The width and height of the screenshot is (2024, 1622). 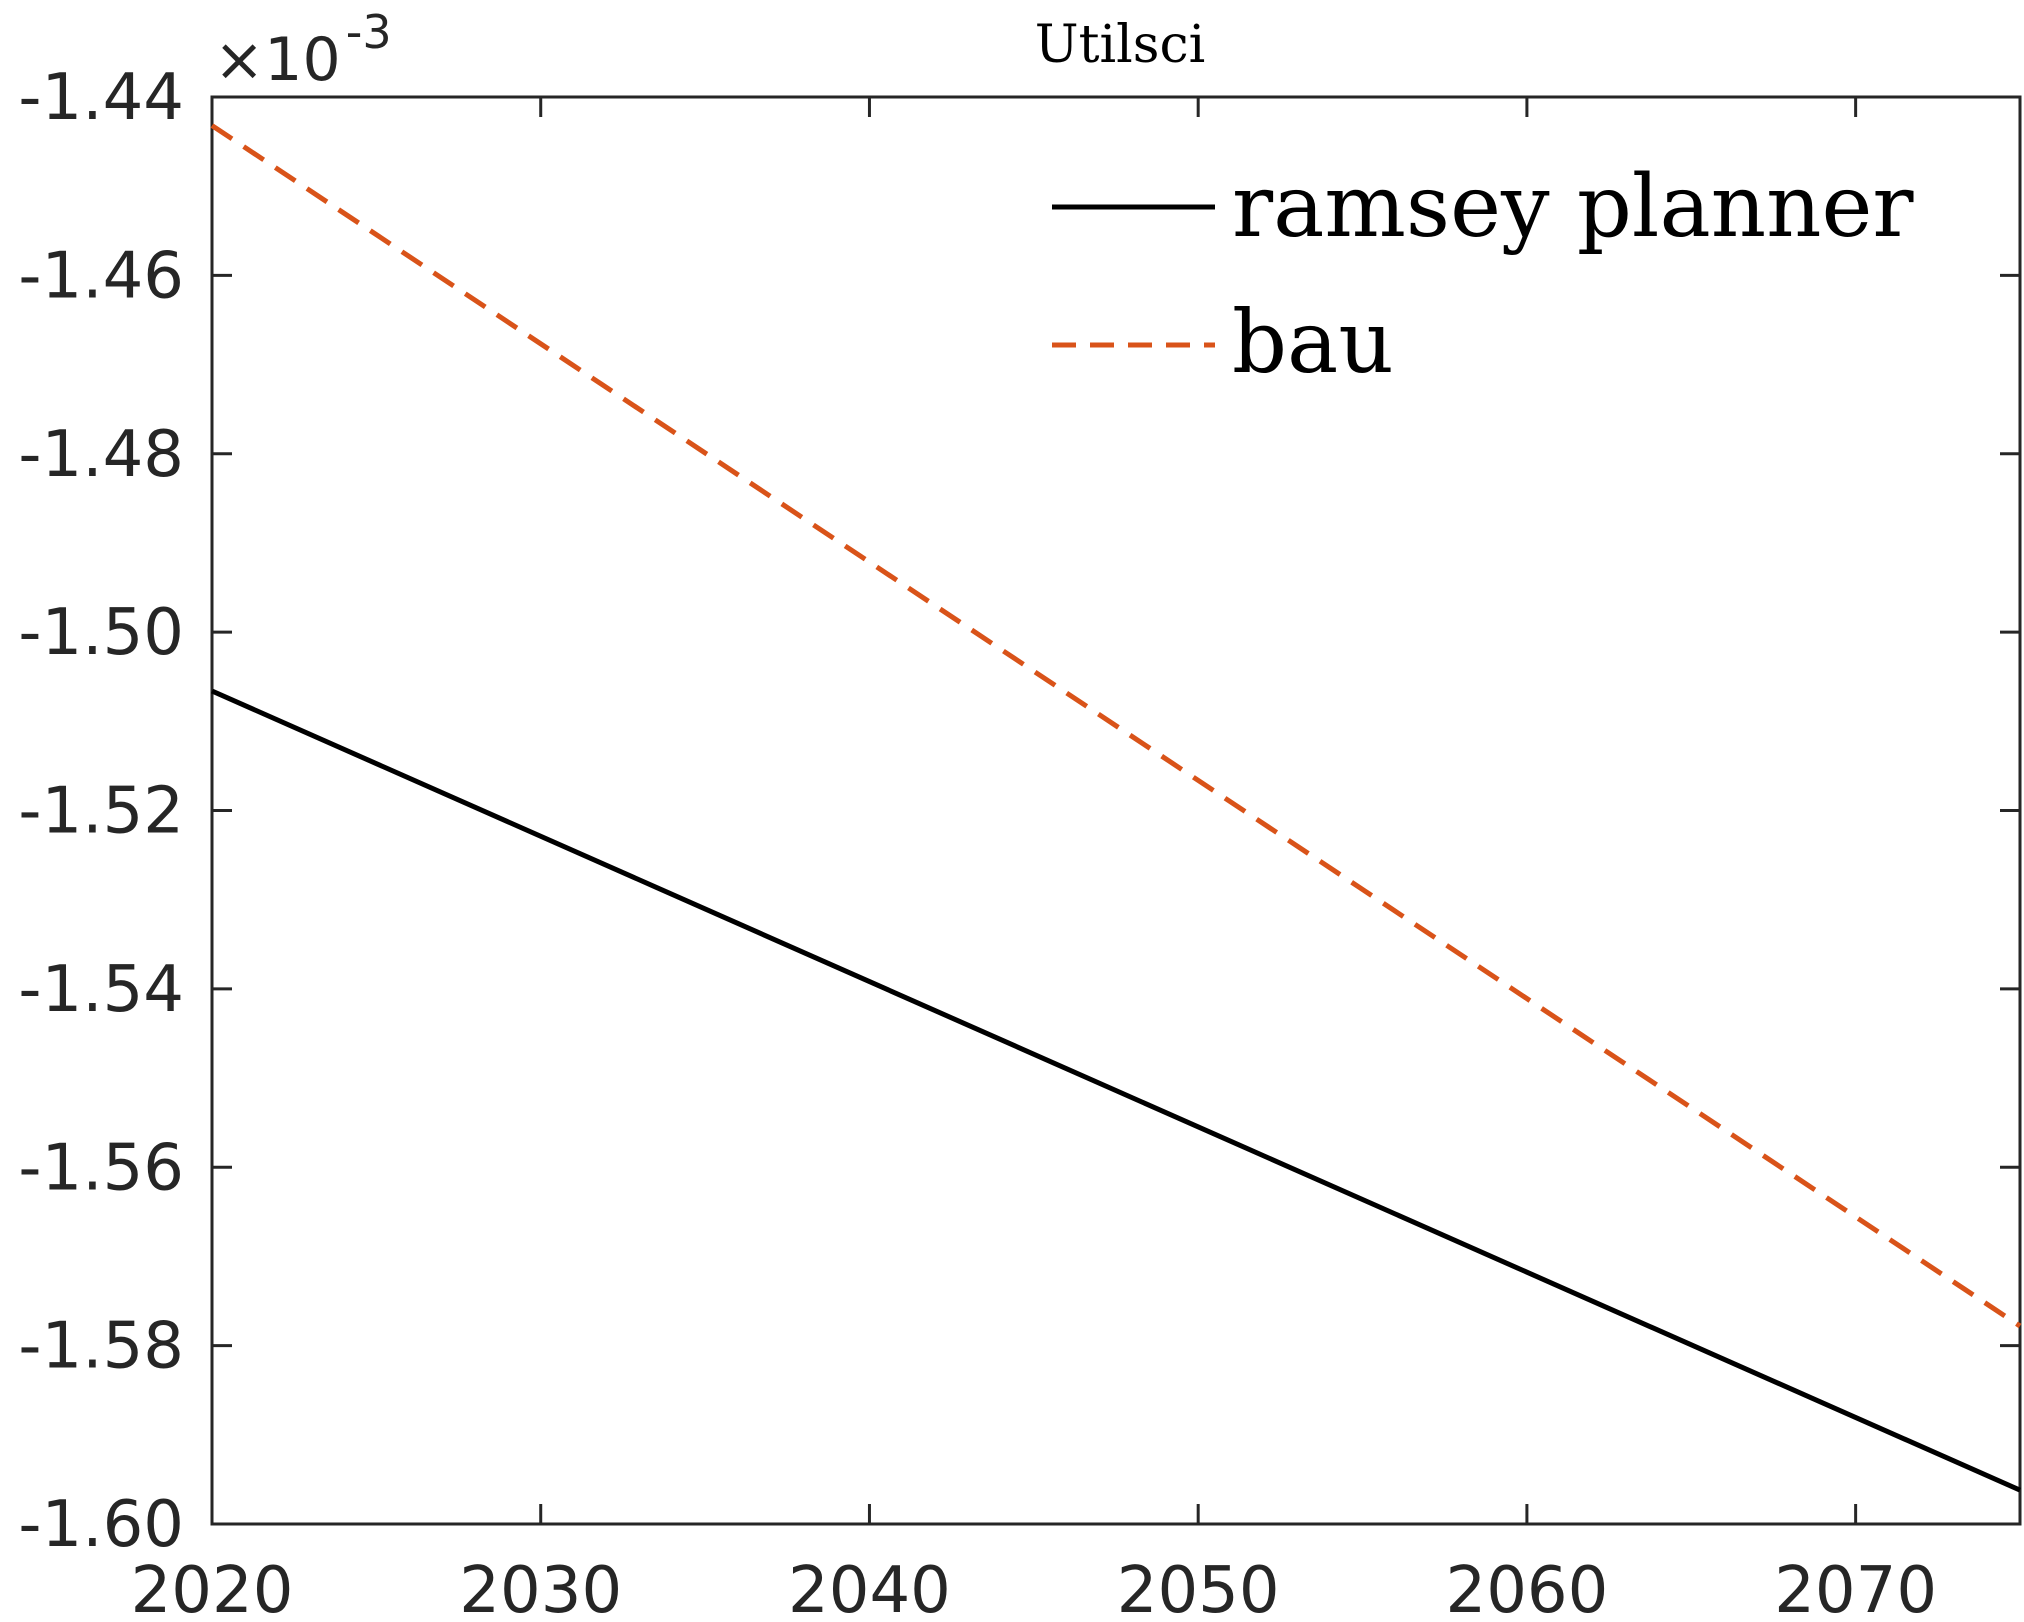 What do you see at coordinates (1483, 275) in the screenshot?
I see `legend: ramsey planner bau` at bounding box center [1483, 275].